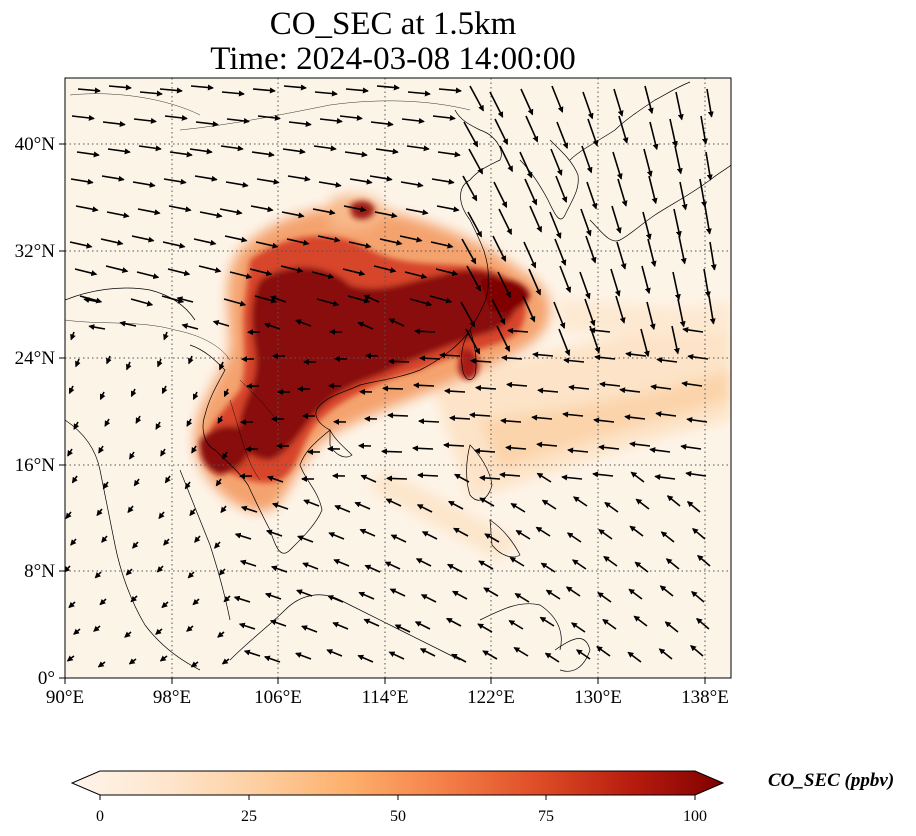 The height and width of the screenshot is (836, 916). I want to click on colorbar-tick-label: 100, so click(695, 816).